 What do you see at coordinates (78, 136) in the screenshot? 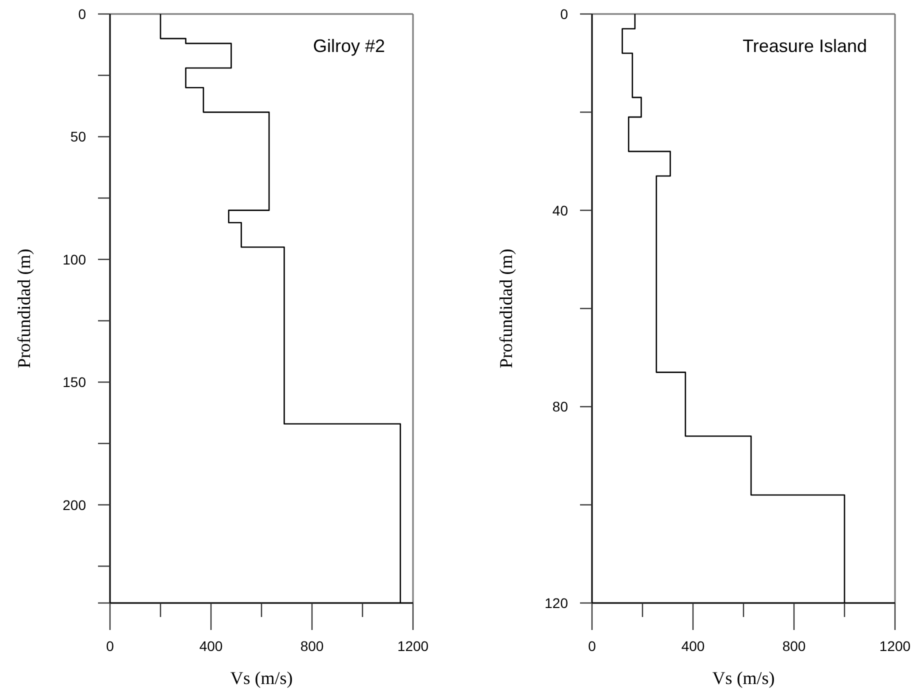
I see `y-tick-label: 50` at bounding box center [78, 136].